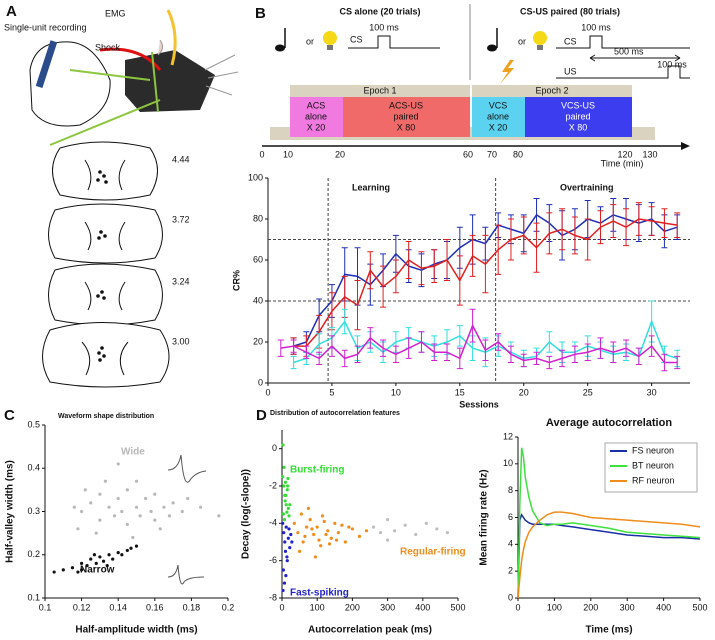 This screenshot has height=640, width=715. What do you see at coordinates (405, 116) in the screenshot?
I see `box-label: paired` at bounding box center [405, 116].